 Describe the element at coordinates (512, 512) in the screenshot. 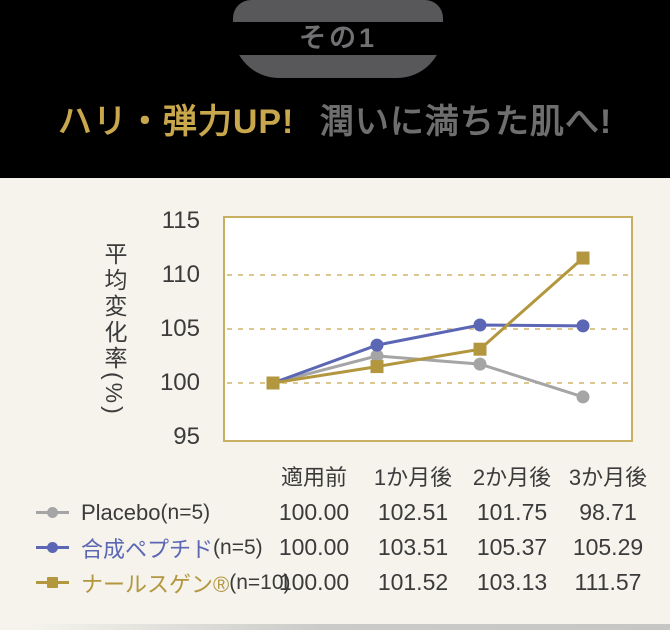

I see `table-value: 101.75` at that location.